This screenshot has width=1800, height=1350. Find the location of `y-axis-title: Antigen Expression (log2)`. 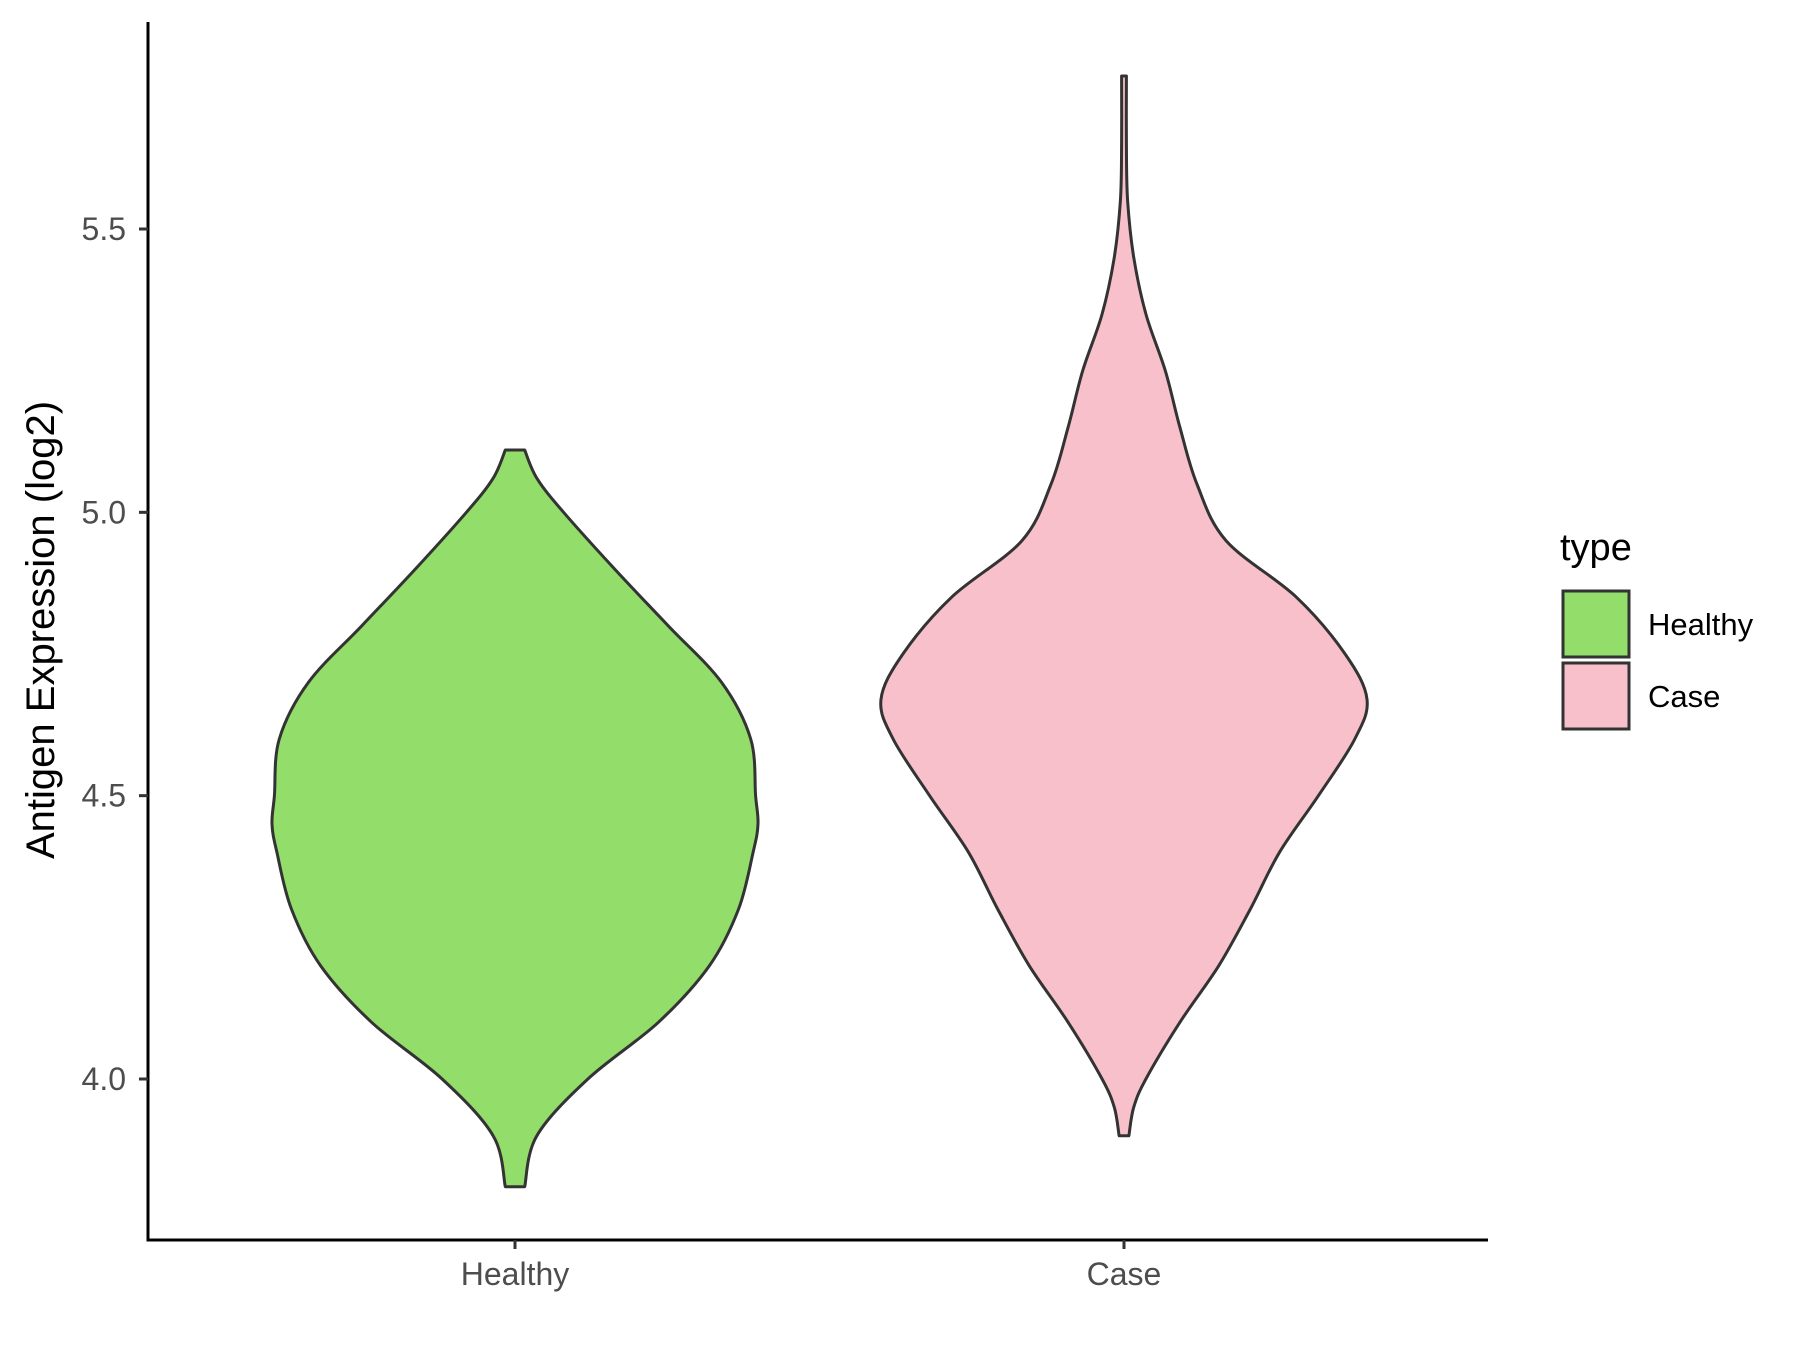

y-axis-title: Antigen Expression (log2) is located at coordinates (41, 630).